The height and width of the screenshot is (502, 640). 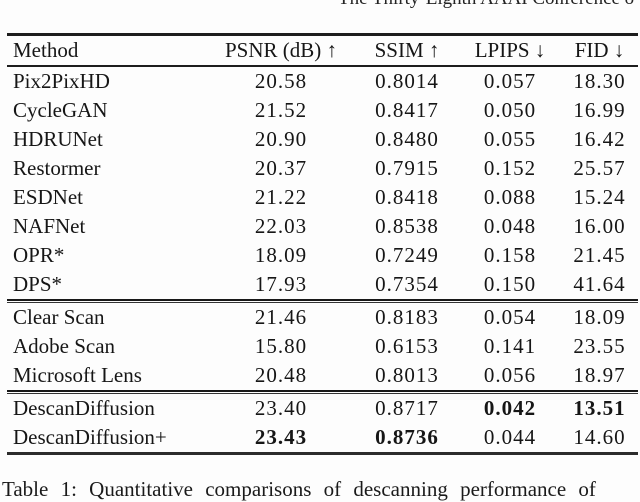 What do you see at coordinates (407, 50) in the screenshot?
I see `column-header-ssim: SSIM ↑` at bounding box center [407, 50].